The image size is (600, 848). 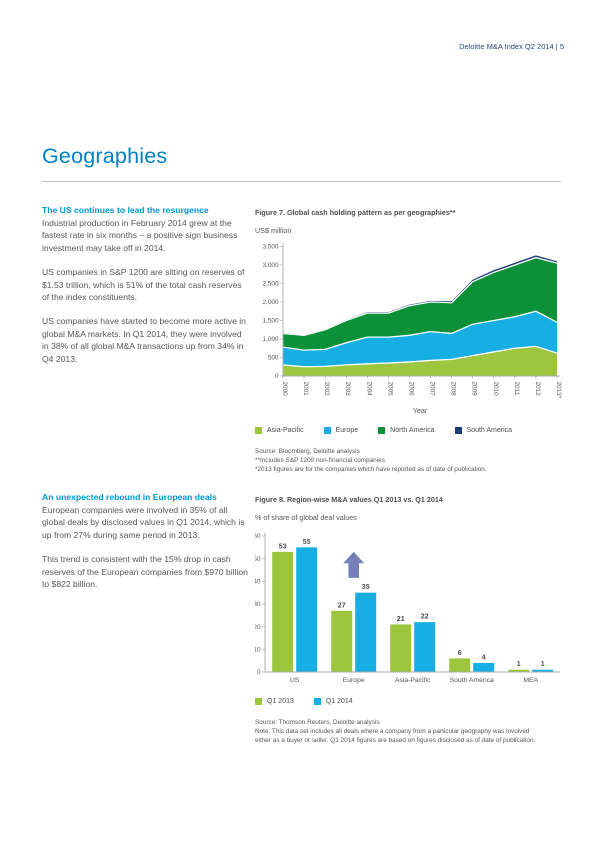 I want to click on page-header-text: Deloitte M&A Index Q2 2014 | 5, so click(x=511, y=46).